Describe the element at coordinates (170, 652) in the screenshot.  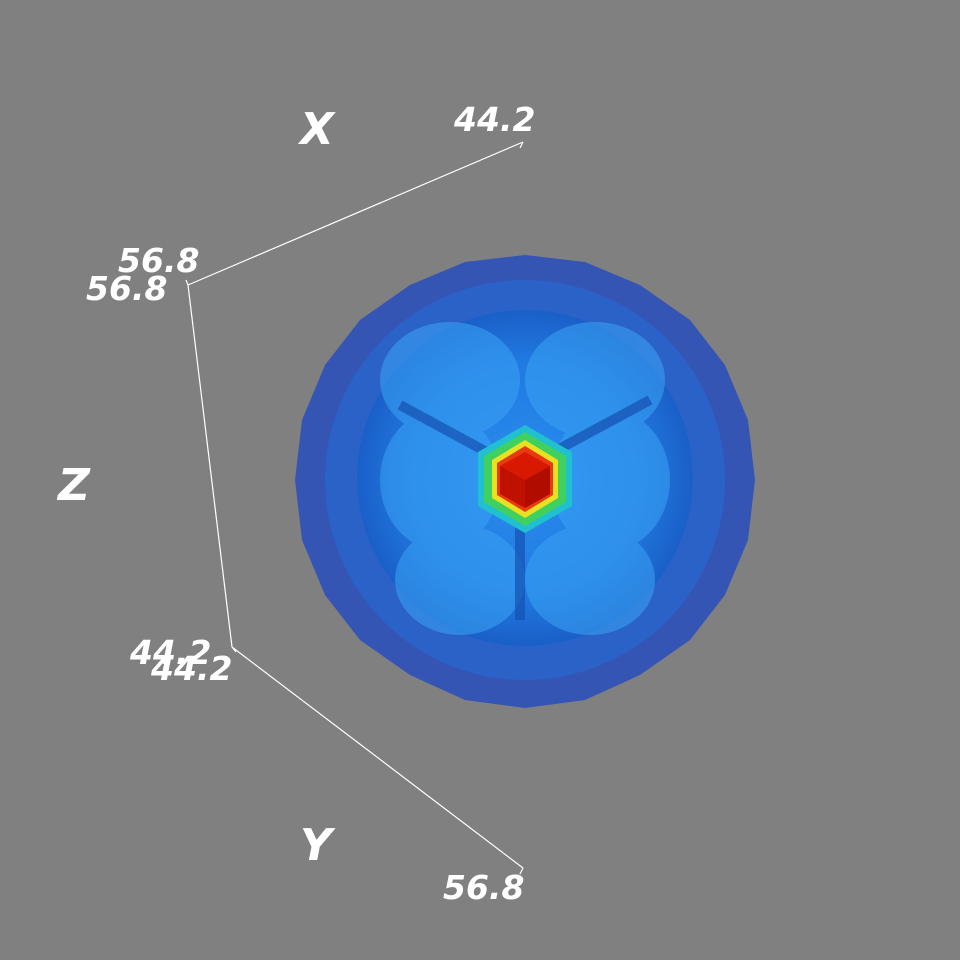
I see `z-axis-bottom-label: 44.2` at that location.